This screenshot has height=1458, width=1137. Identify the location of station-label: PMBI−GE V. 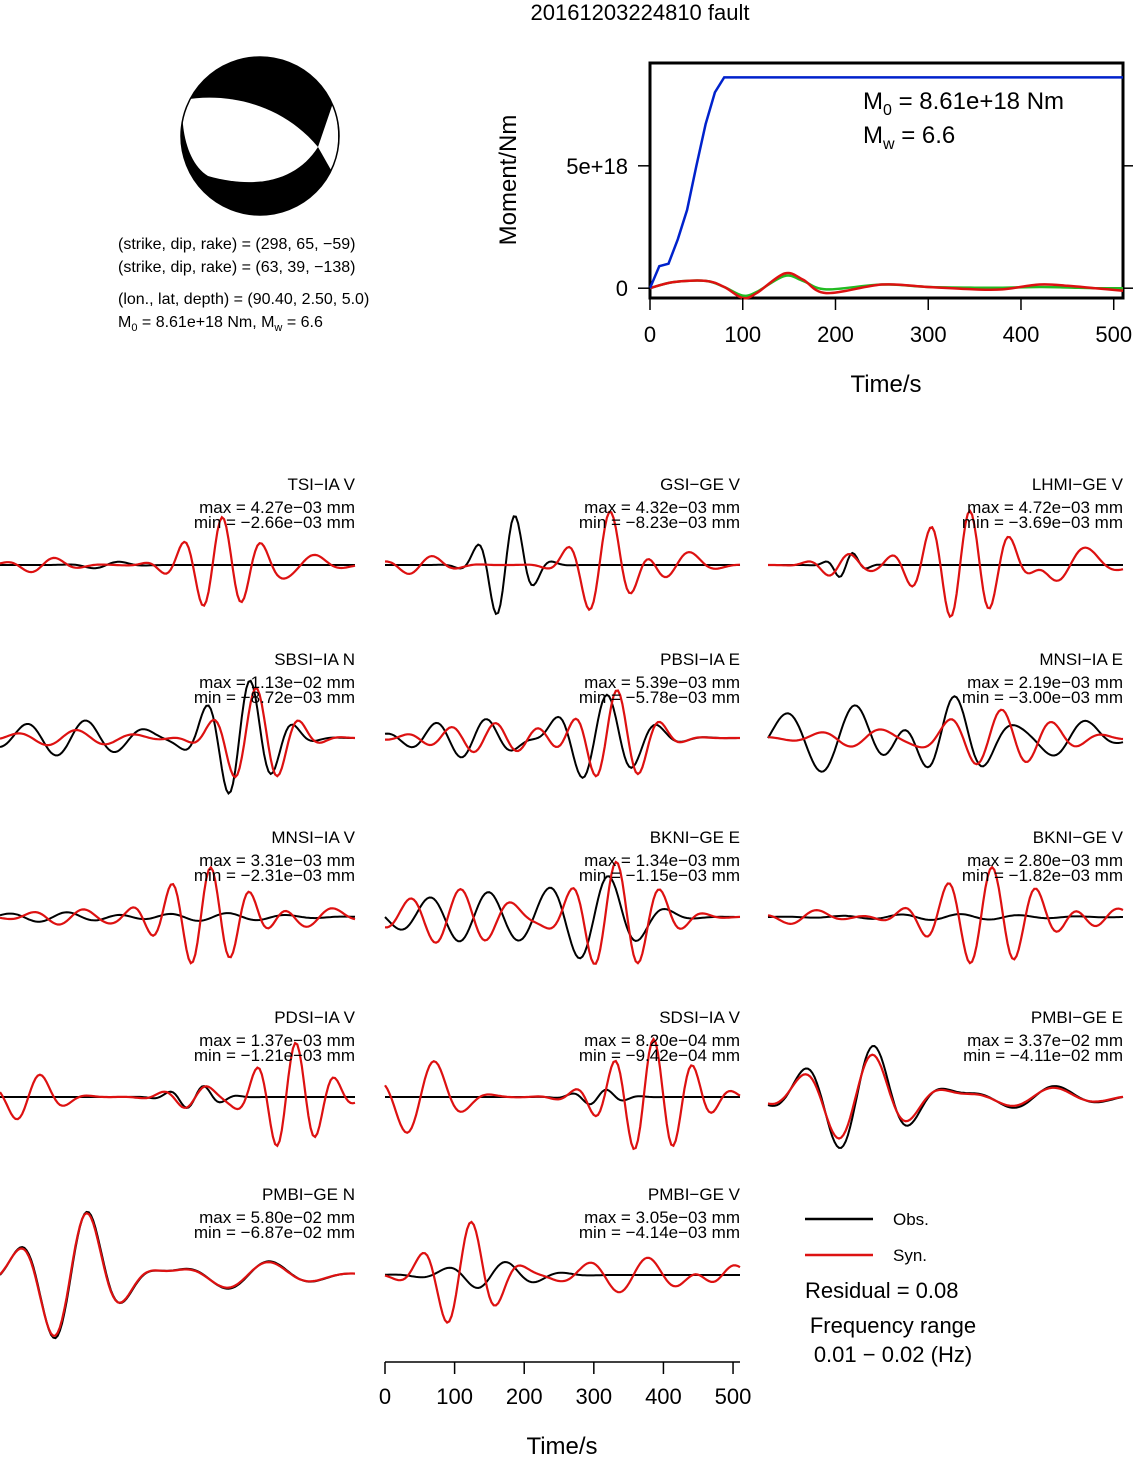
(694, 1194).